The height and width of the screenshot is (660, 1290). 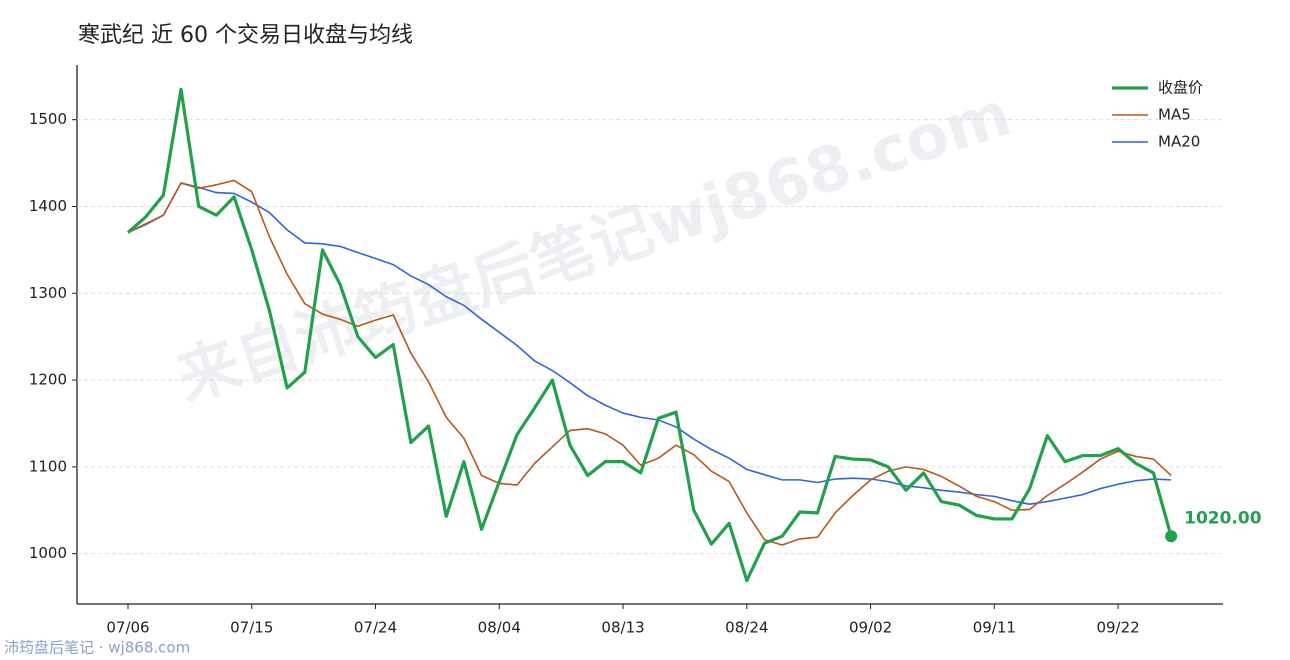 I want to click on x-tick-label: 08/13, so click(x=622, y=628).